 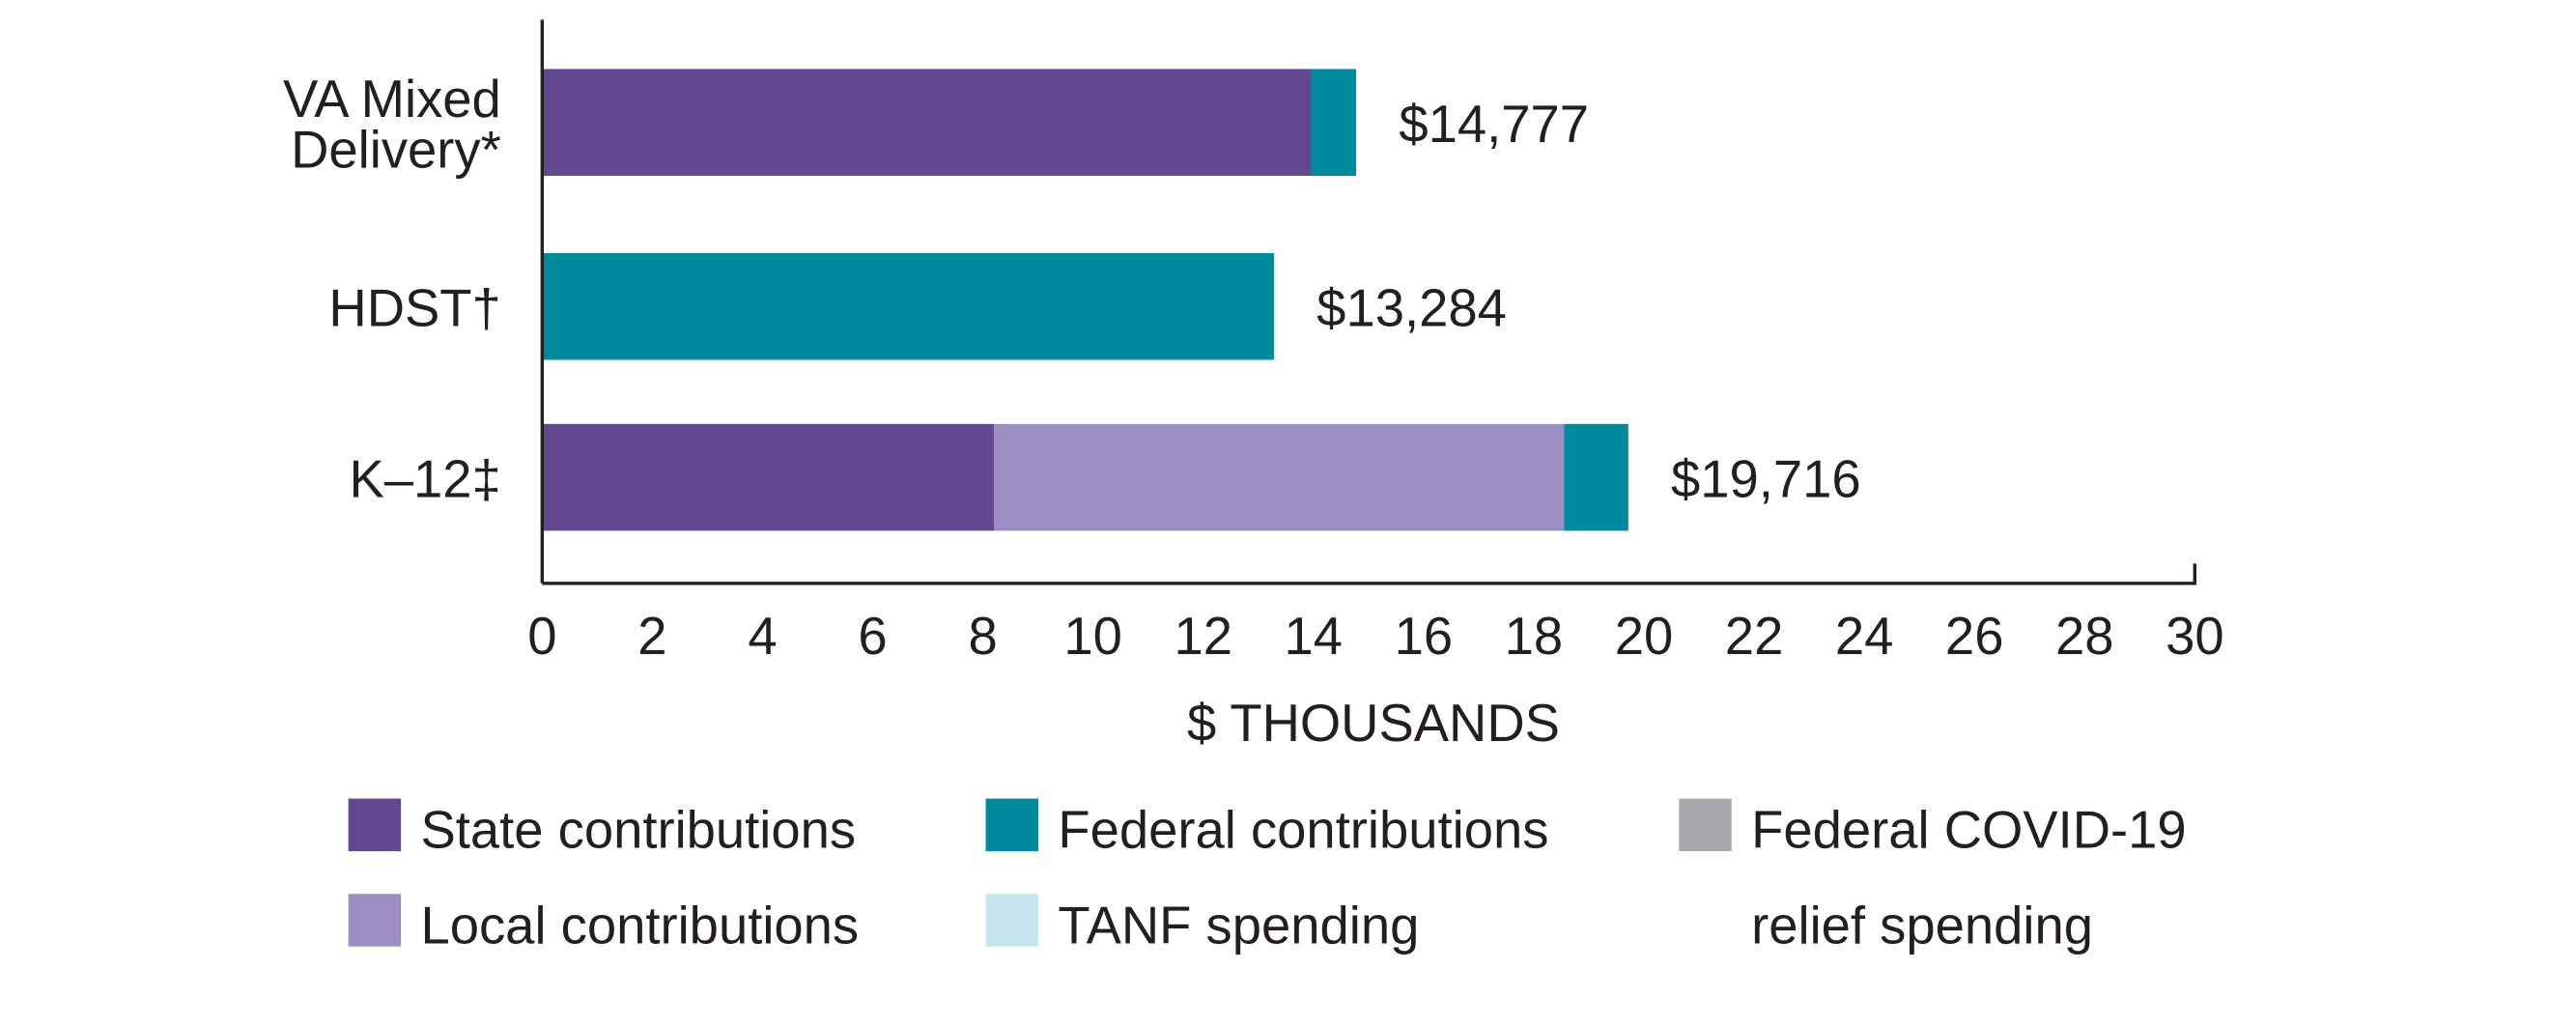 What do you see at coordinates (1411, 308) in the screenshot?
I see `total-label: $13,284` at bounding box center [1411, 308].